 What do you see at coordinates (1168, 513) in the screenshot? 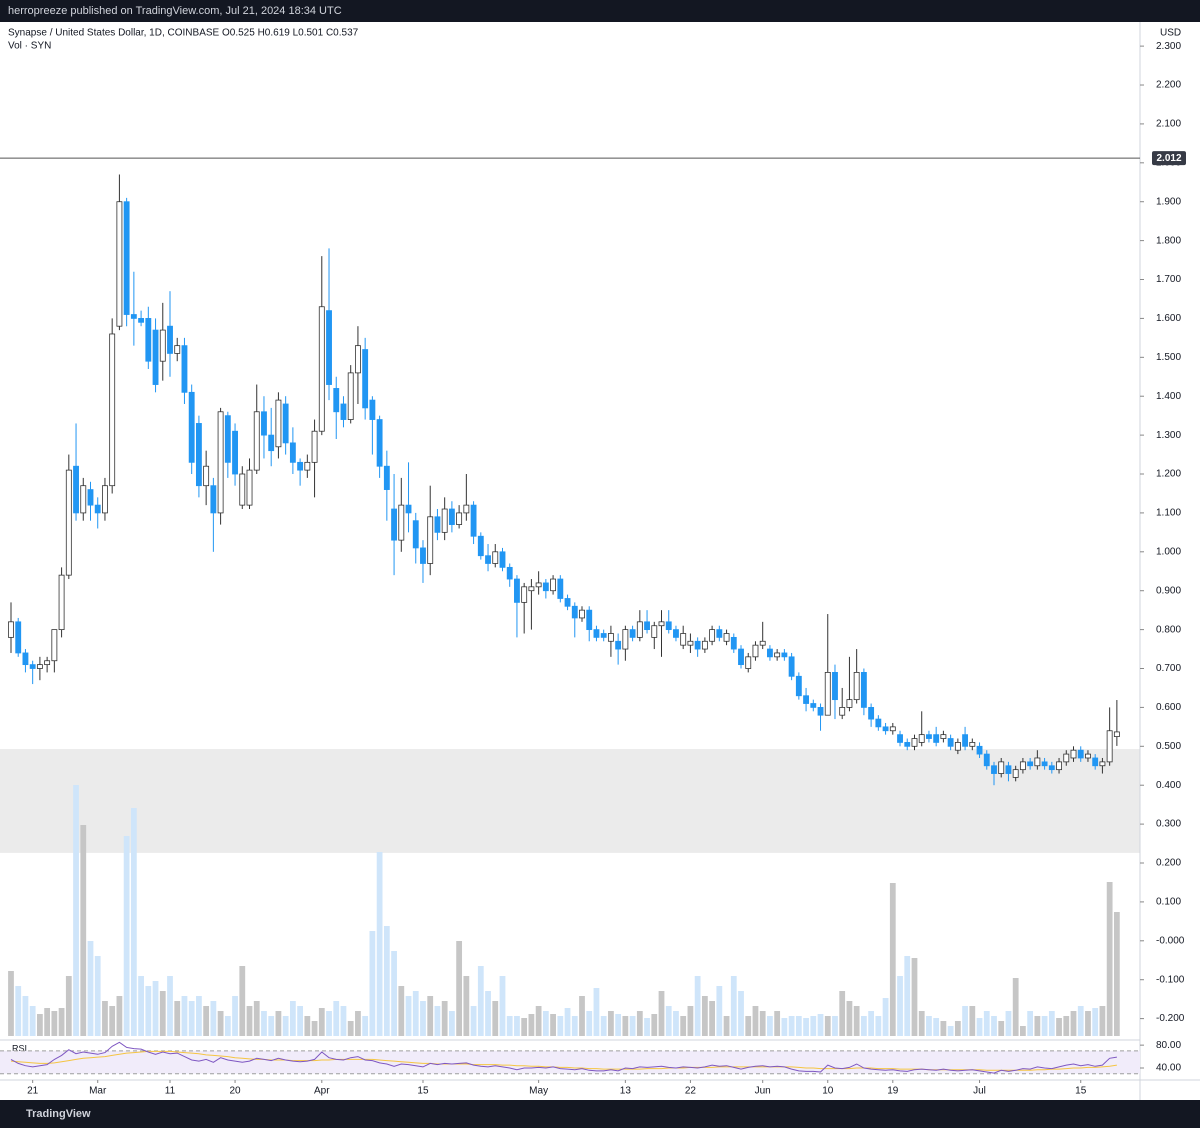
I see `y-tick-label: 1.100` at bounding box center [1168, 513].